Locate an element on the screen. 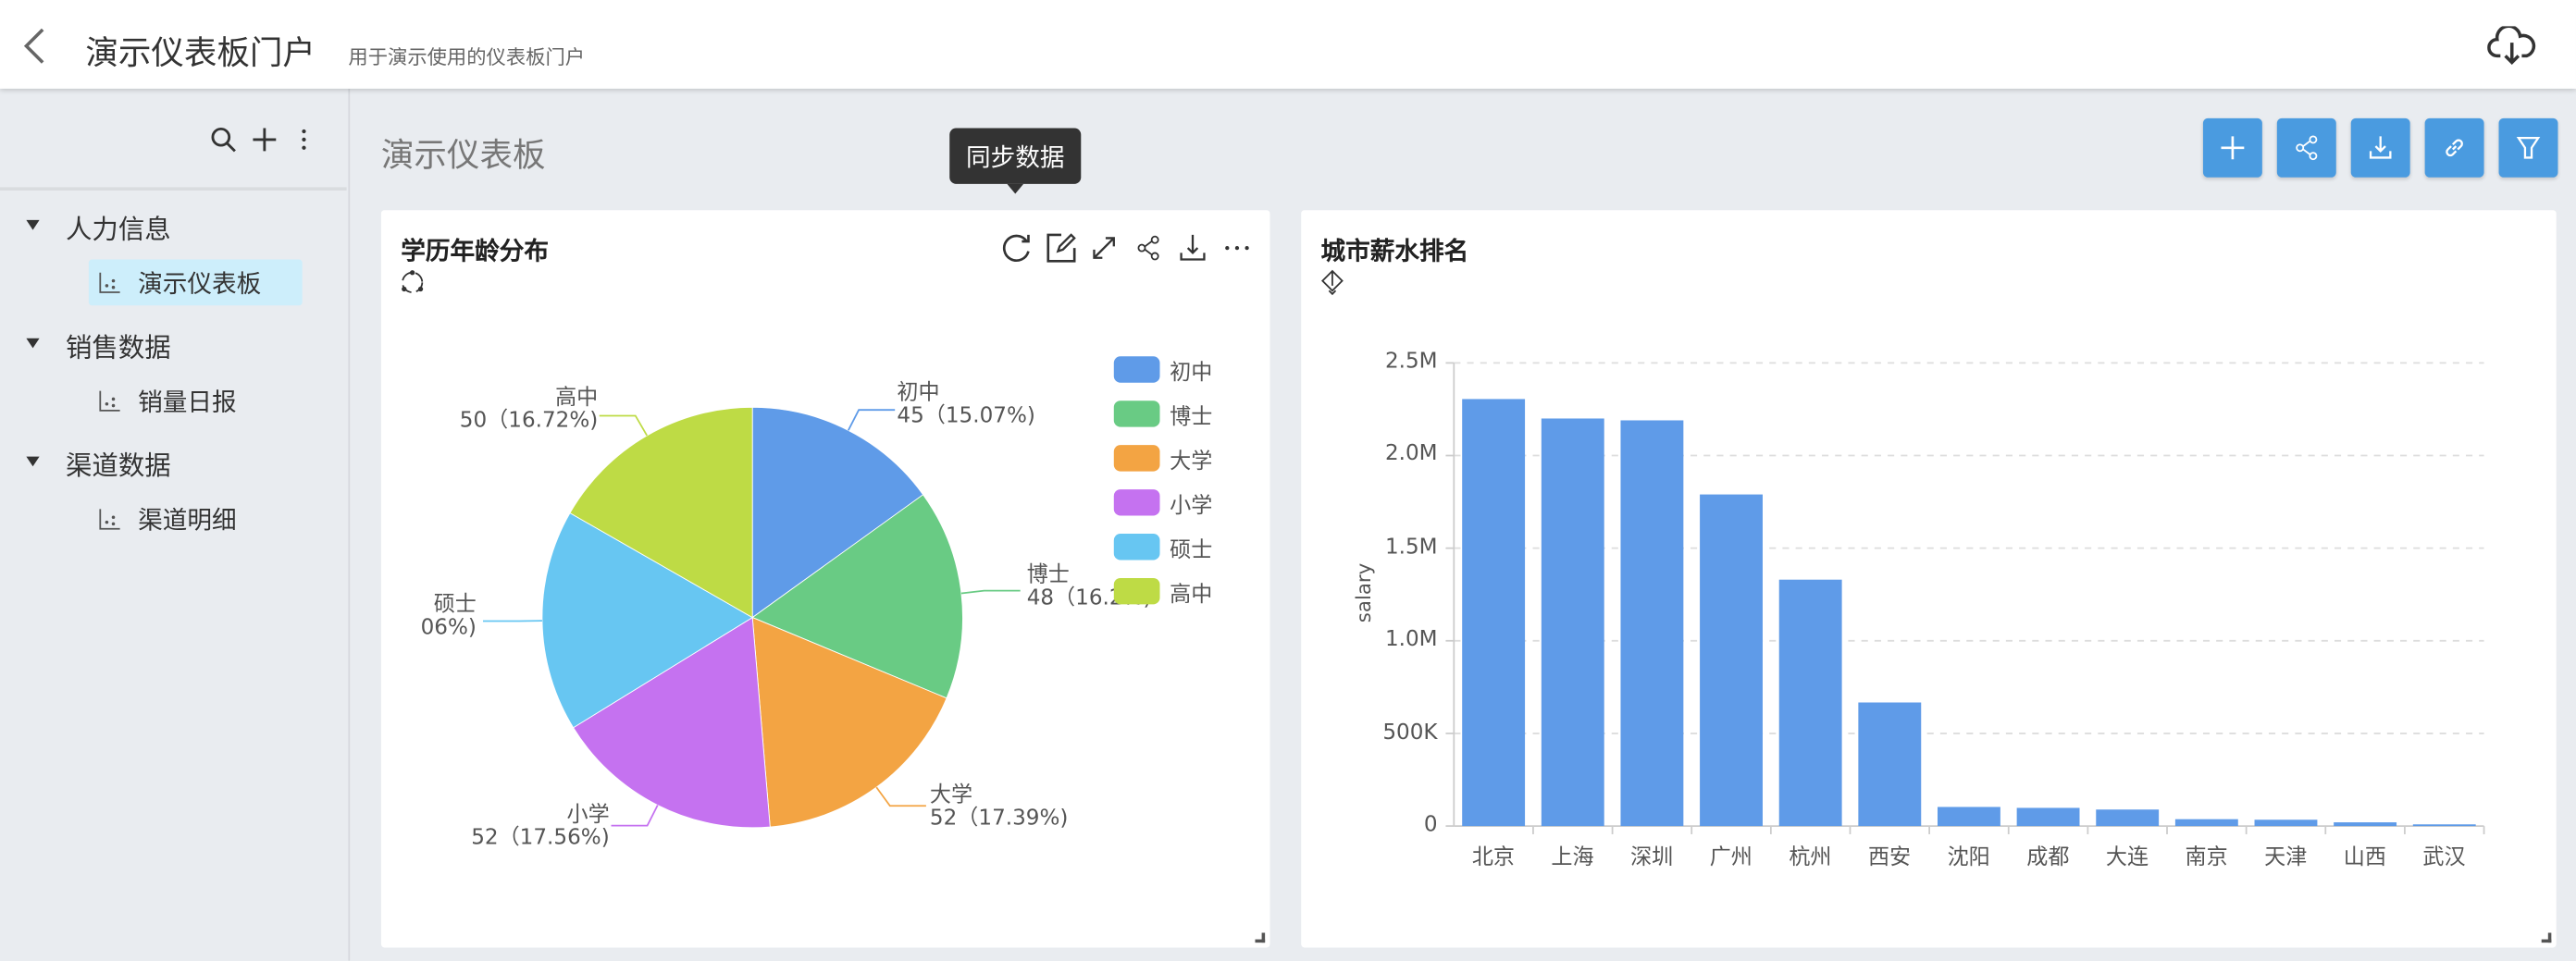 Image resolution: width=2576 pixels, height=961 pixels. y-tick-label: 2.5M is located at coordinates (1388, 362).